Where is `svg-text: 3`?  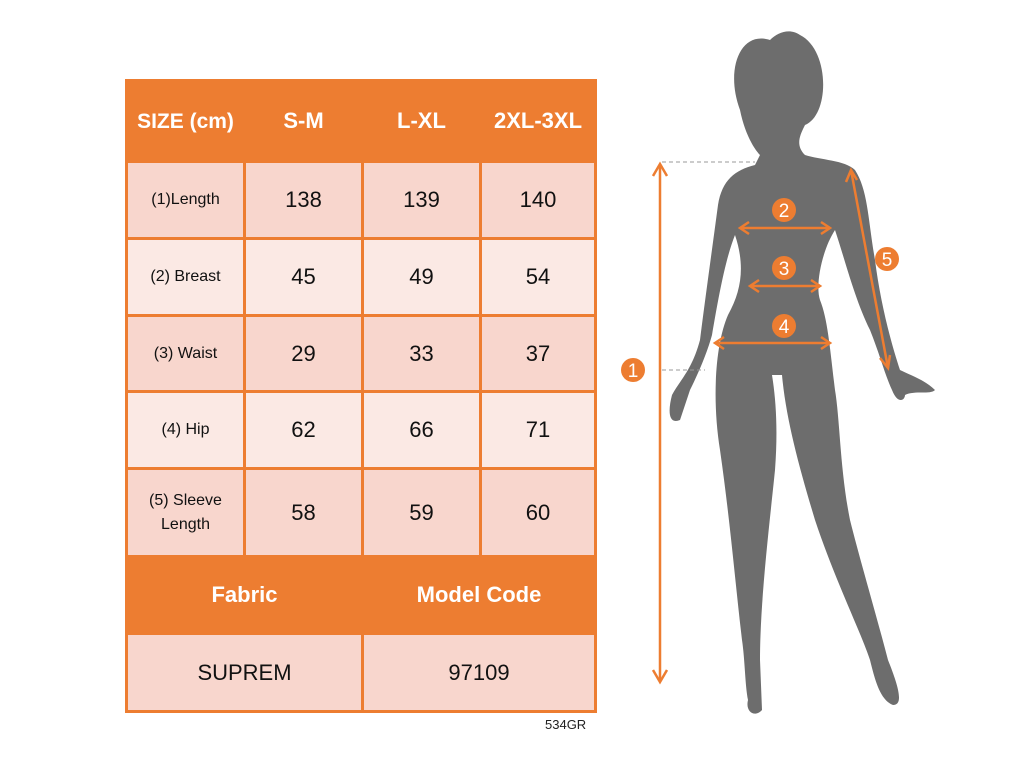
svg-text: 3 is located at coordinates (784, 269).